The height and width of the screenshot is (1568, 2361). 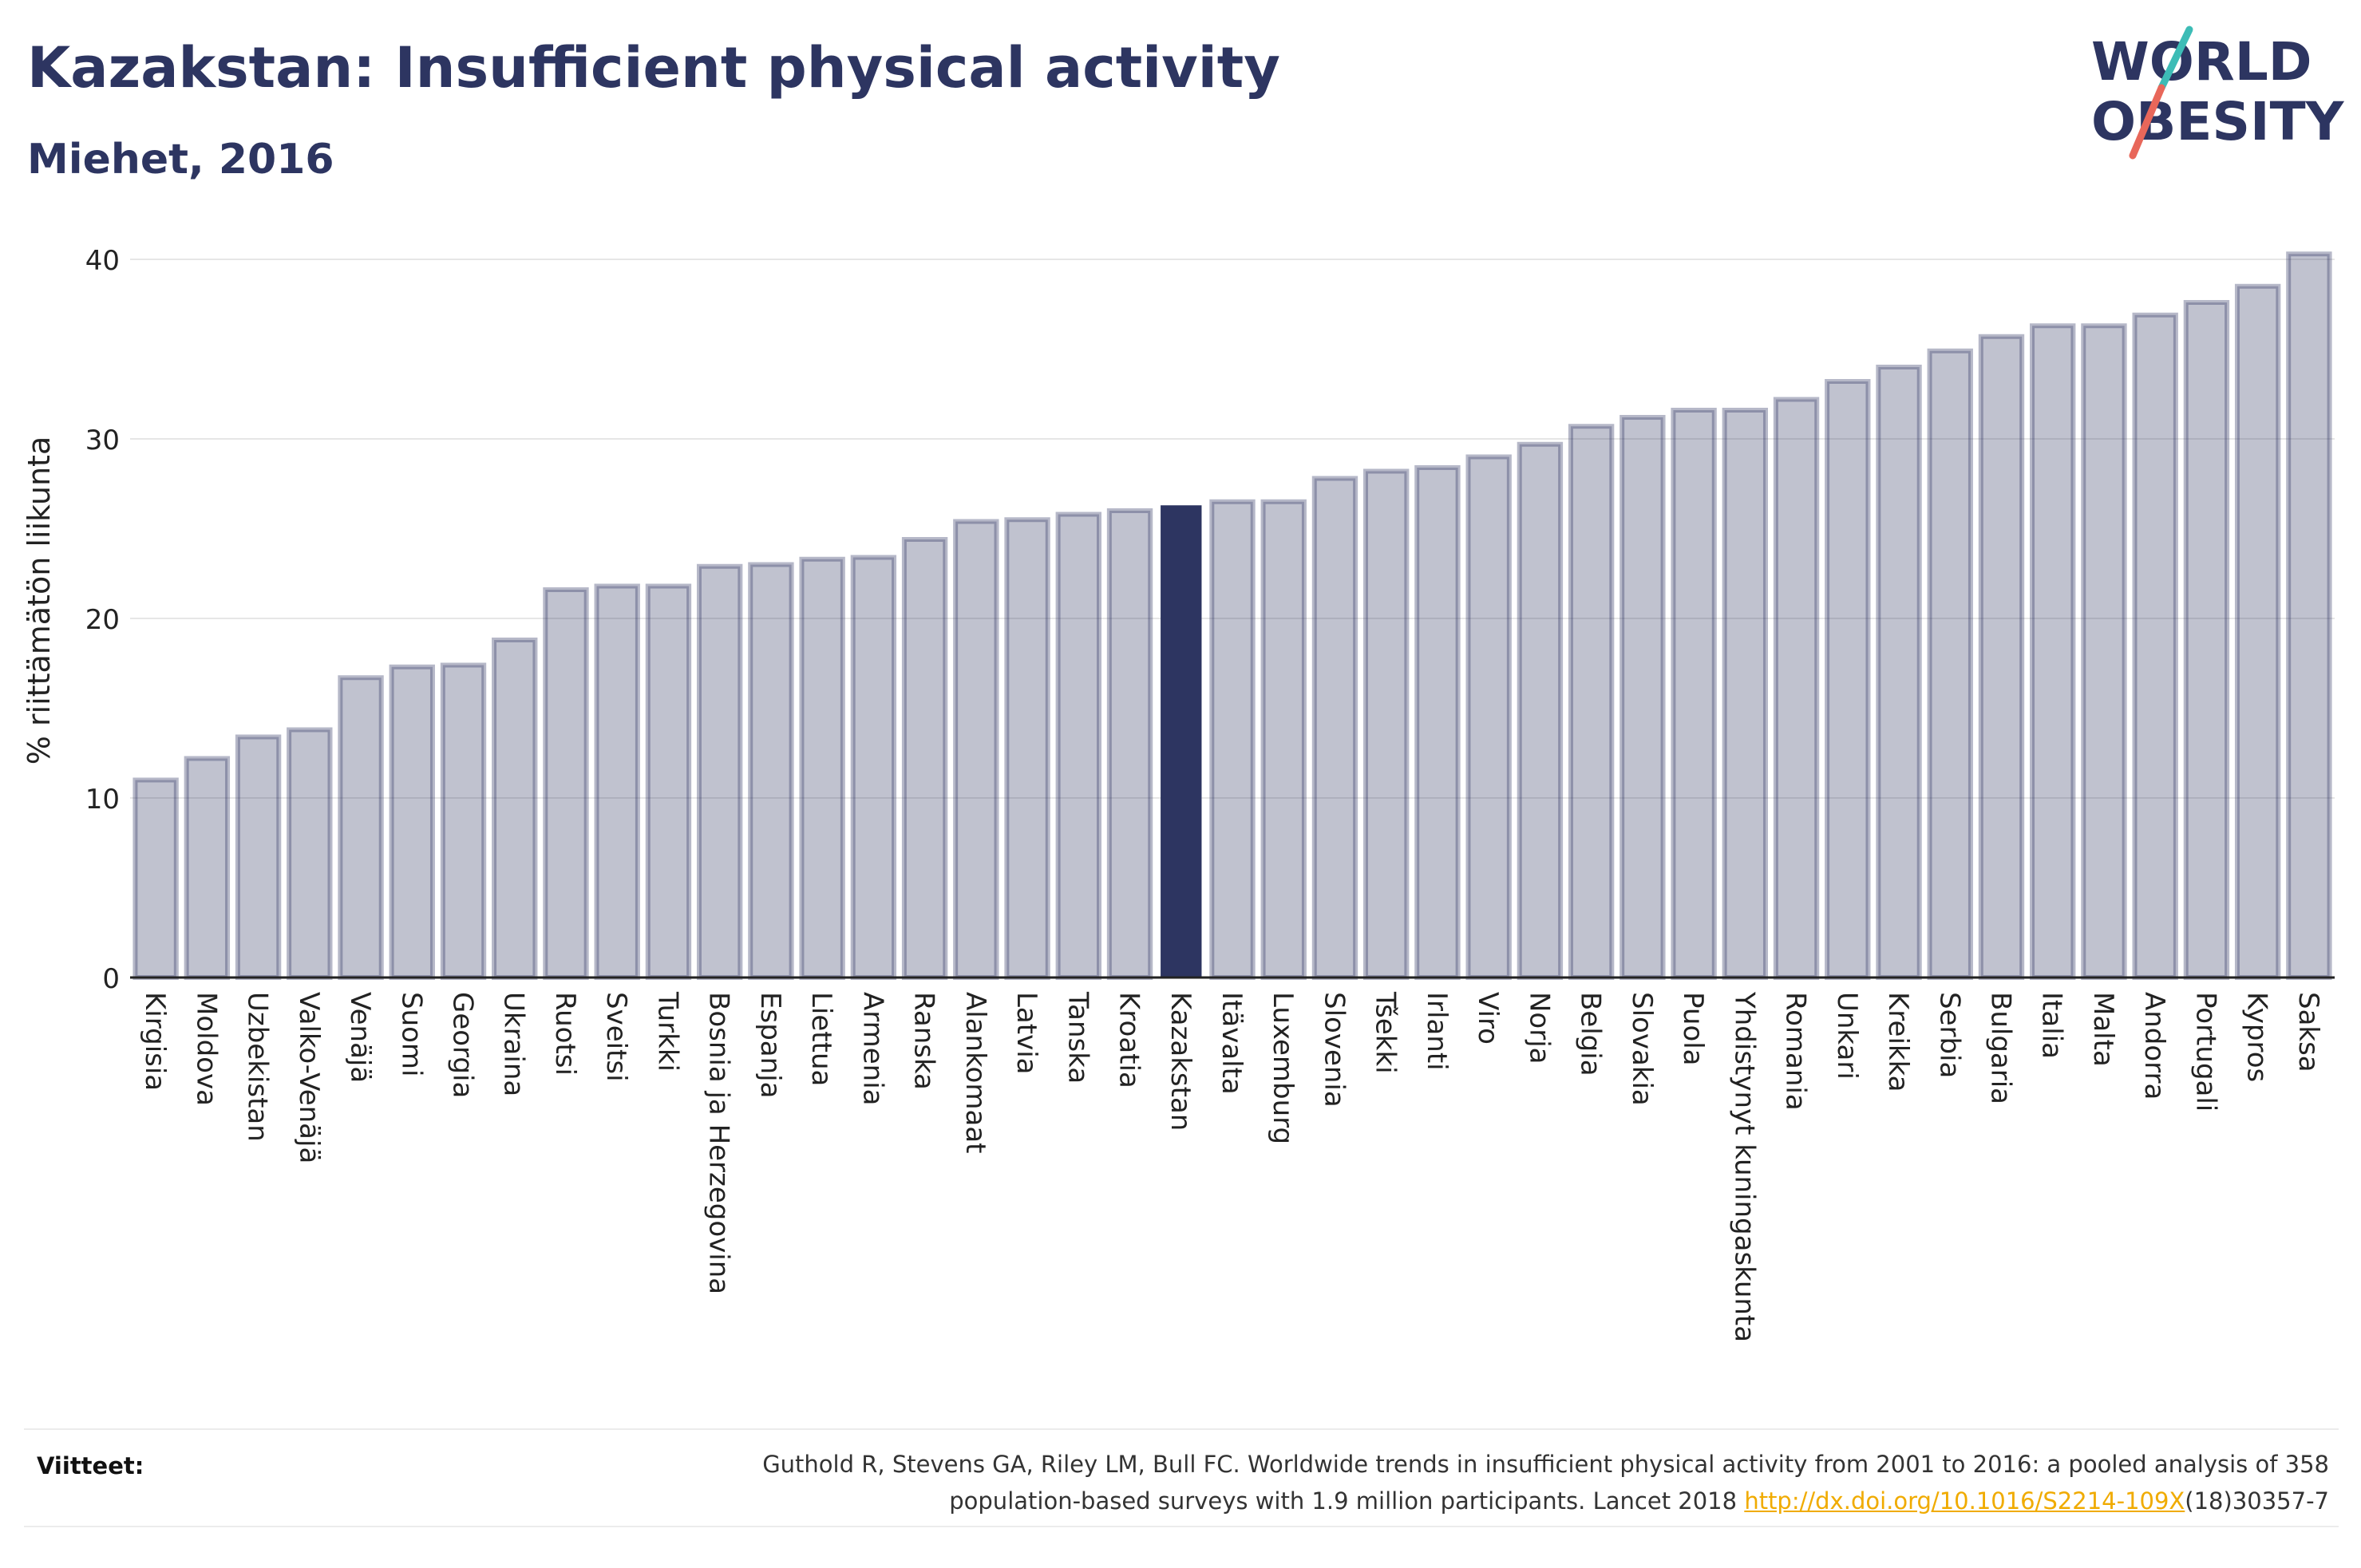 I want to click on bar-alankomaat, so click(x=976, y=749).